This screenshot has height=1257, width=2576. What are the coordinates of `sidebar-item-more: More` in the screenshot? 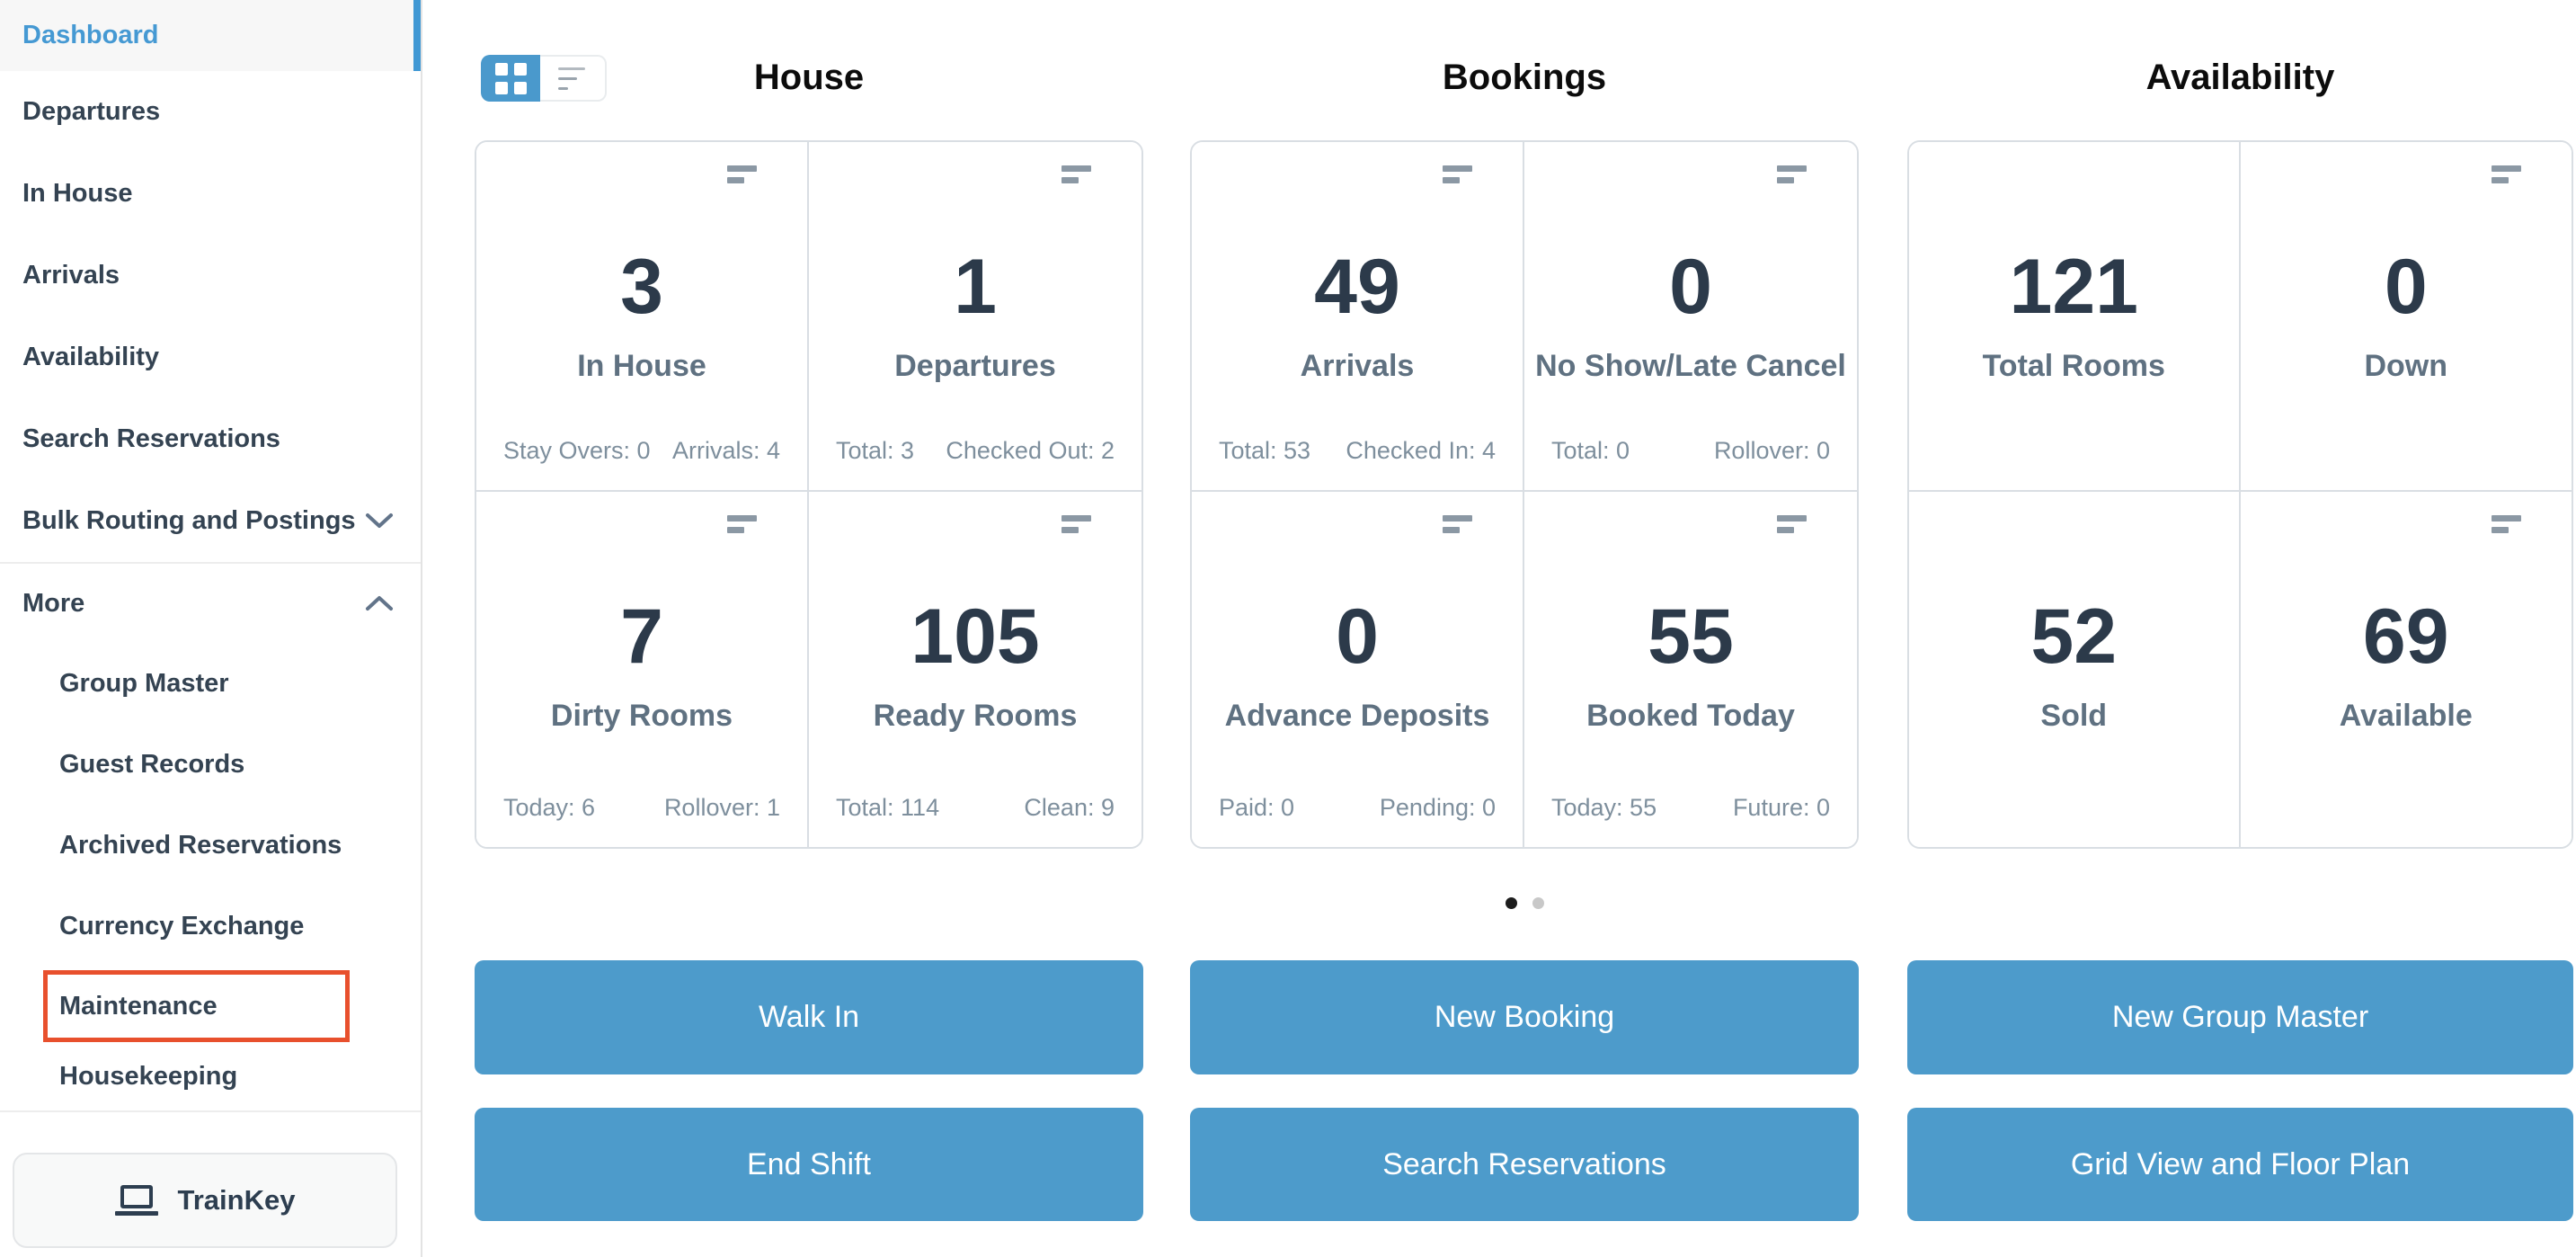 It's located at (210, 603).